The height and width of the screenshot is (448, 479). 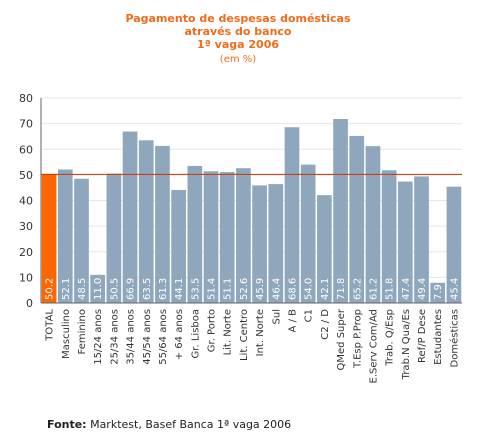 I want to click on x-tick-label: 25/34 anos, so click(x=114, y=337).